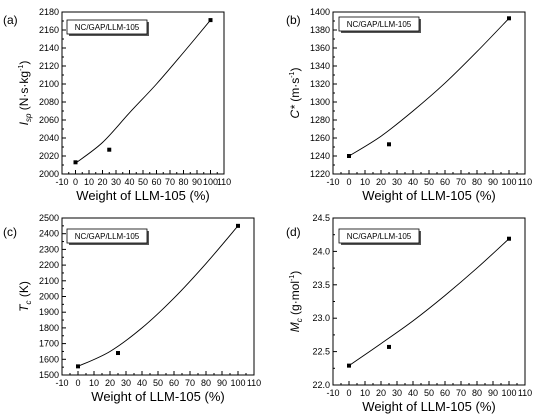 This screenshot has height=420, width=550. What do you see at coordinates (320, 12) in the screenshot?
I see `y-tick-label: 1400` at bounding box center [320, 12].